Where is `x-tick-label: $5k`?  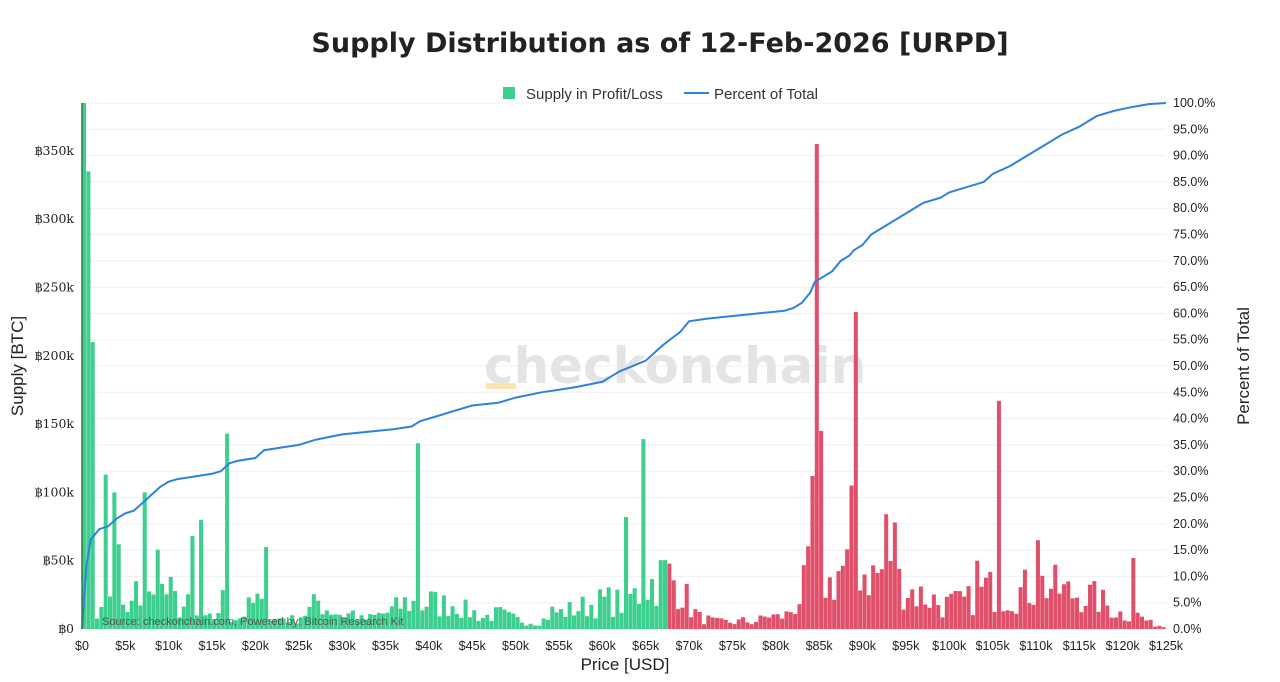
x-tick-label: $5k is located at coordinates (125, 646).